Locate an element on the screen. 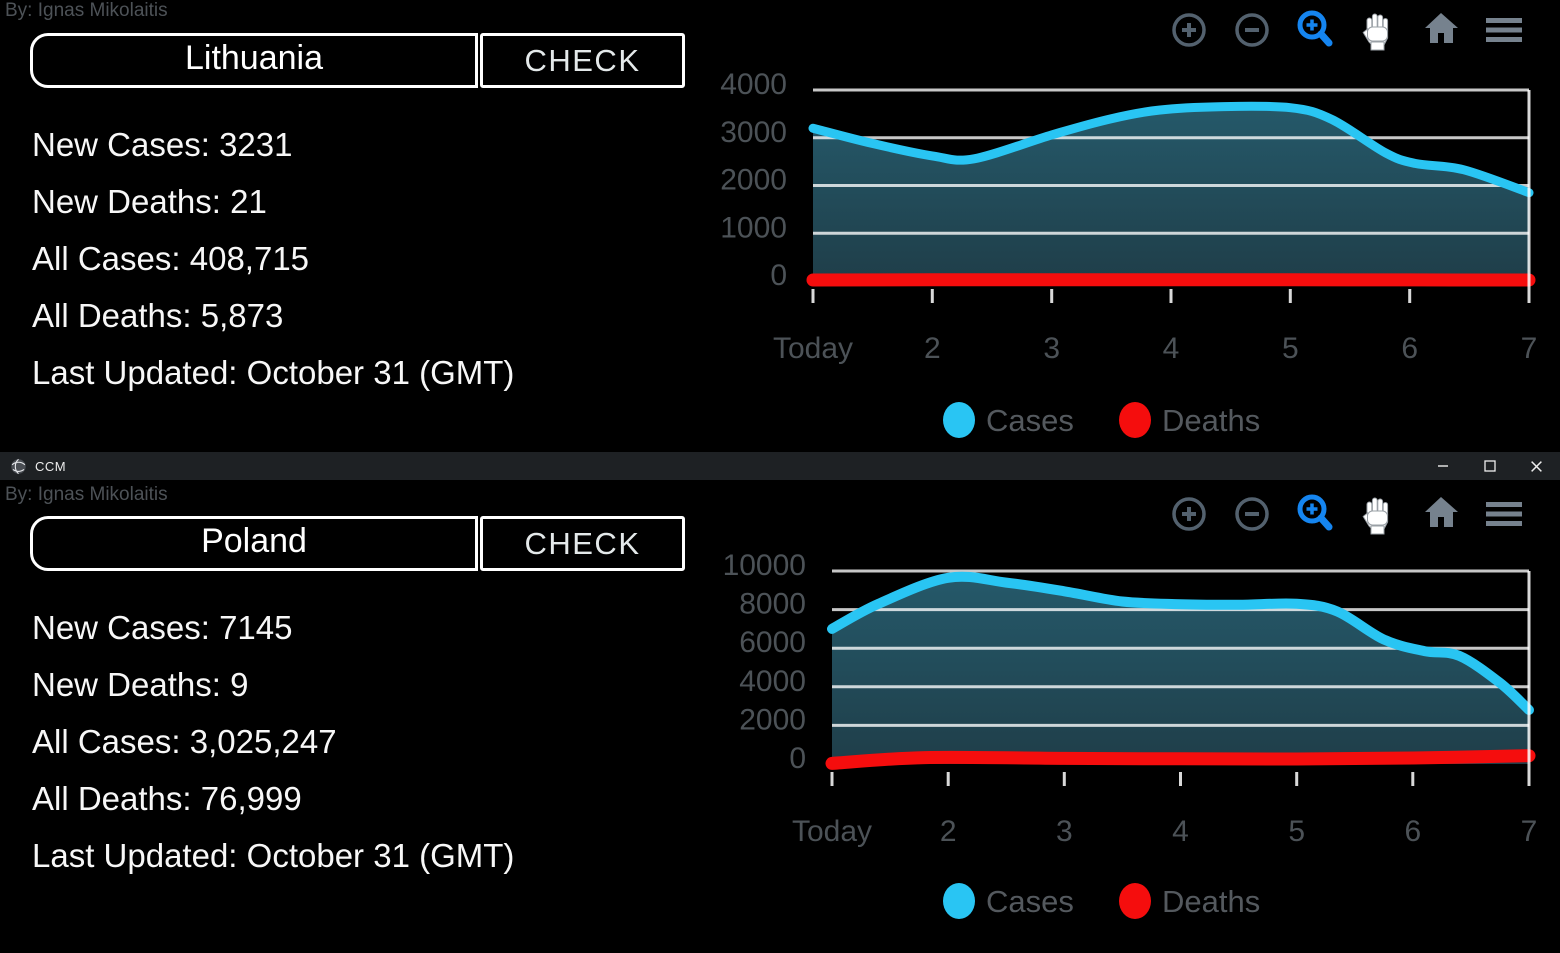 This screenshot has height=953, width=1560. new-deaths-line: New Deaths: 9 is located at coordinates (140, 684).